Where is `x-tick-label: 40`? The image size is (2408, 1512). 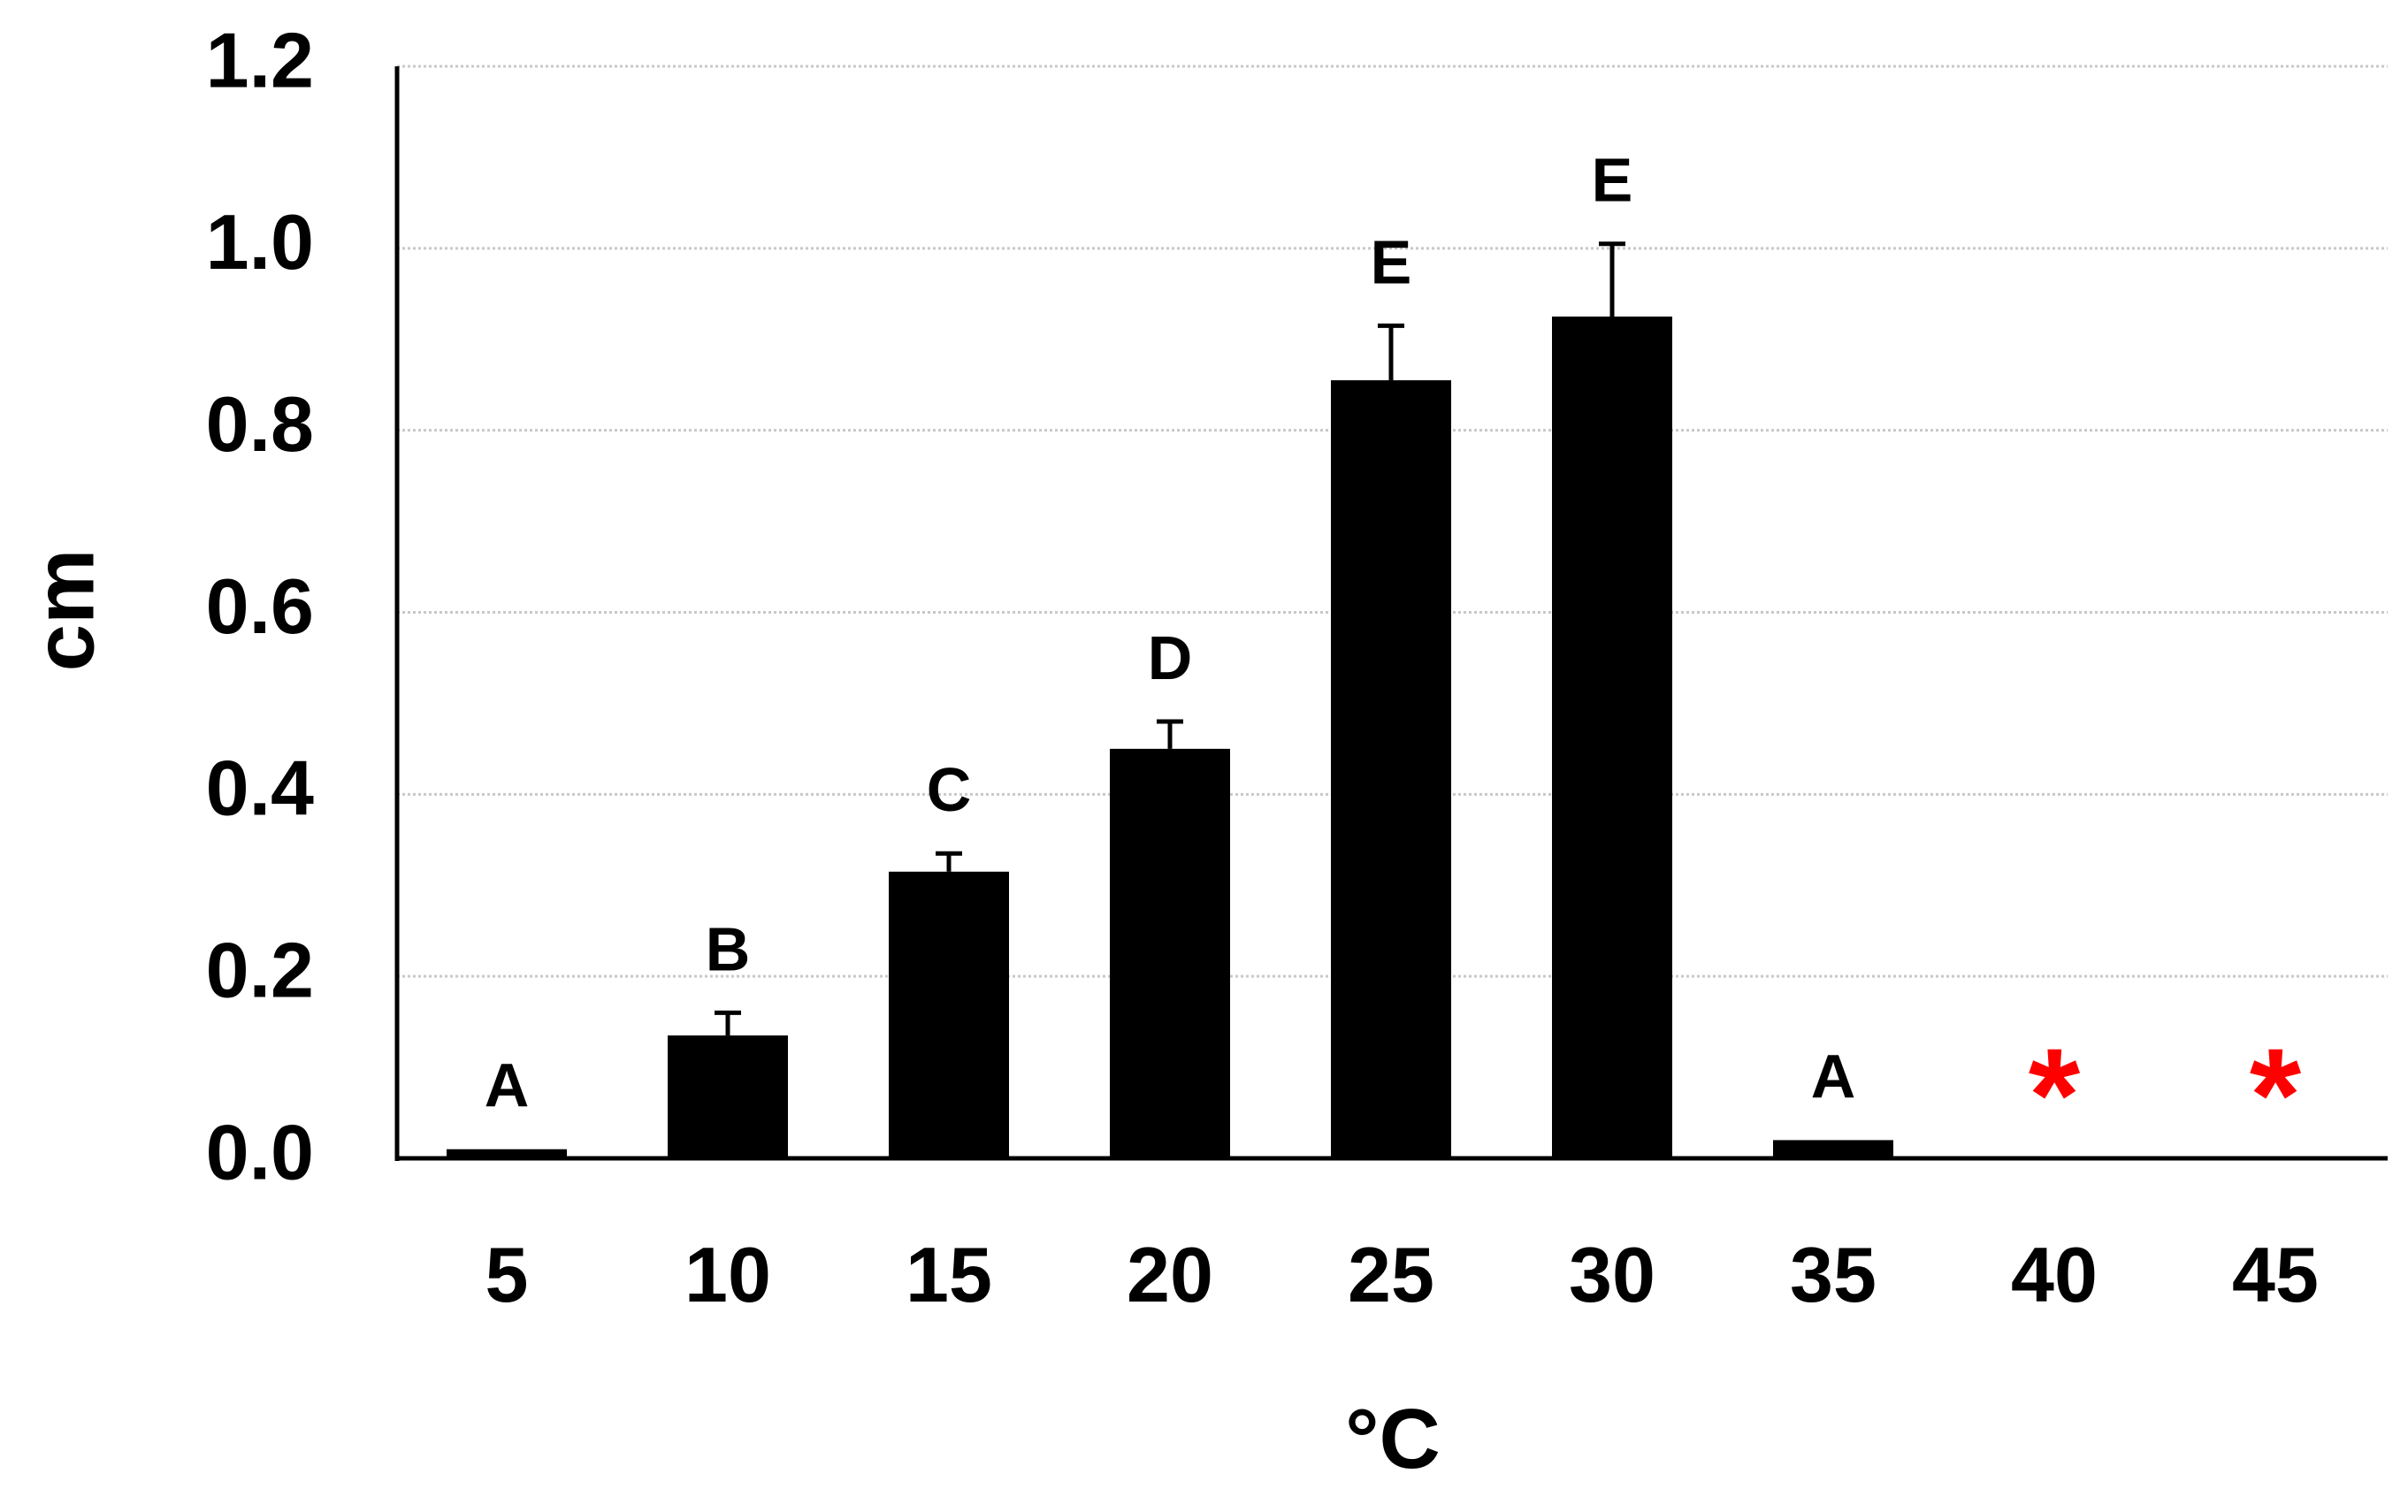
x-tick-label: 40 is located at coordinates (2054, 1274).